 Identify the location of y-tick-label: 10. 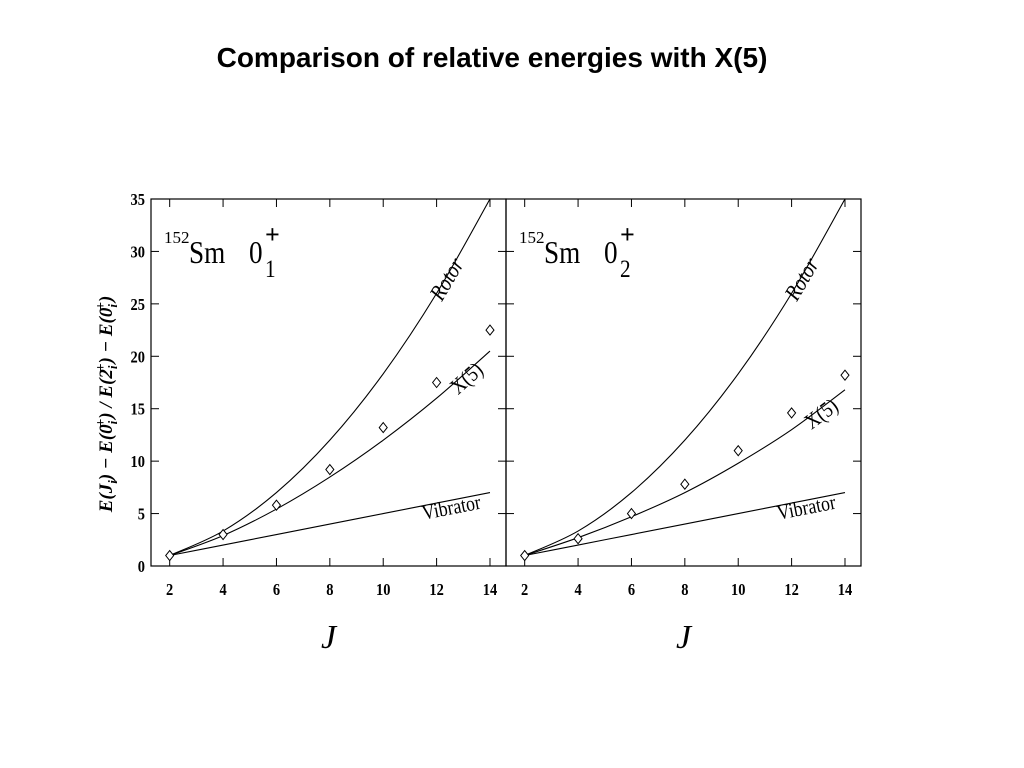
(138, 462).